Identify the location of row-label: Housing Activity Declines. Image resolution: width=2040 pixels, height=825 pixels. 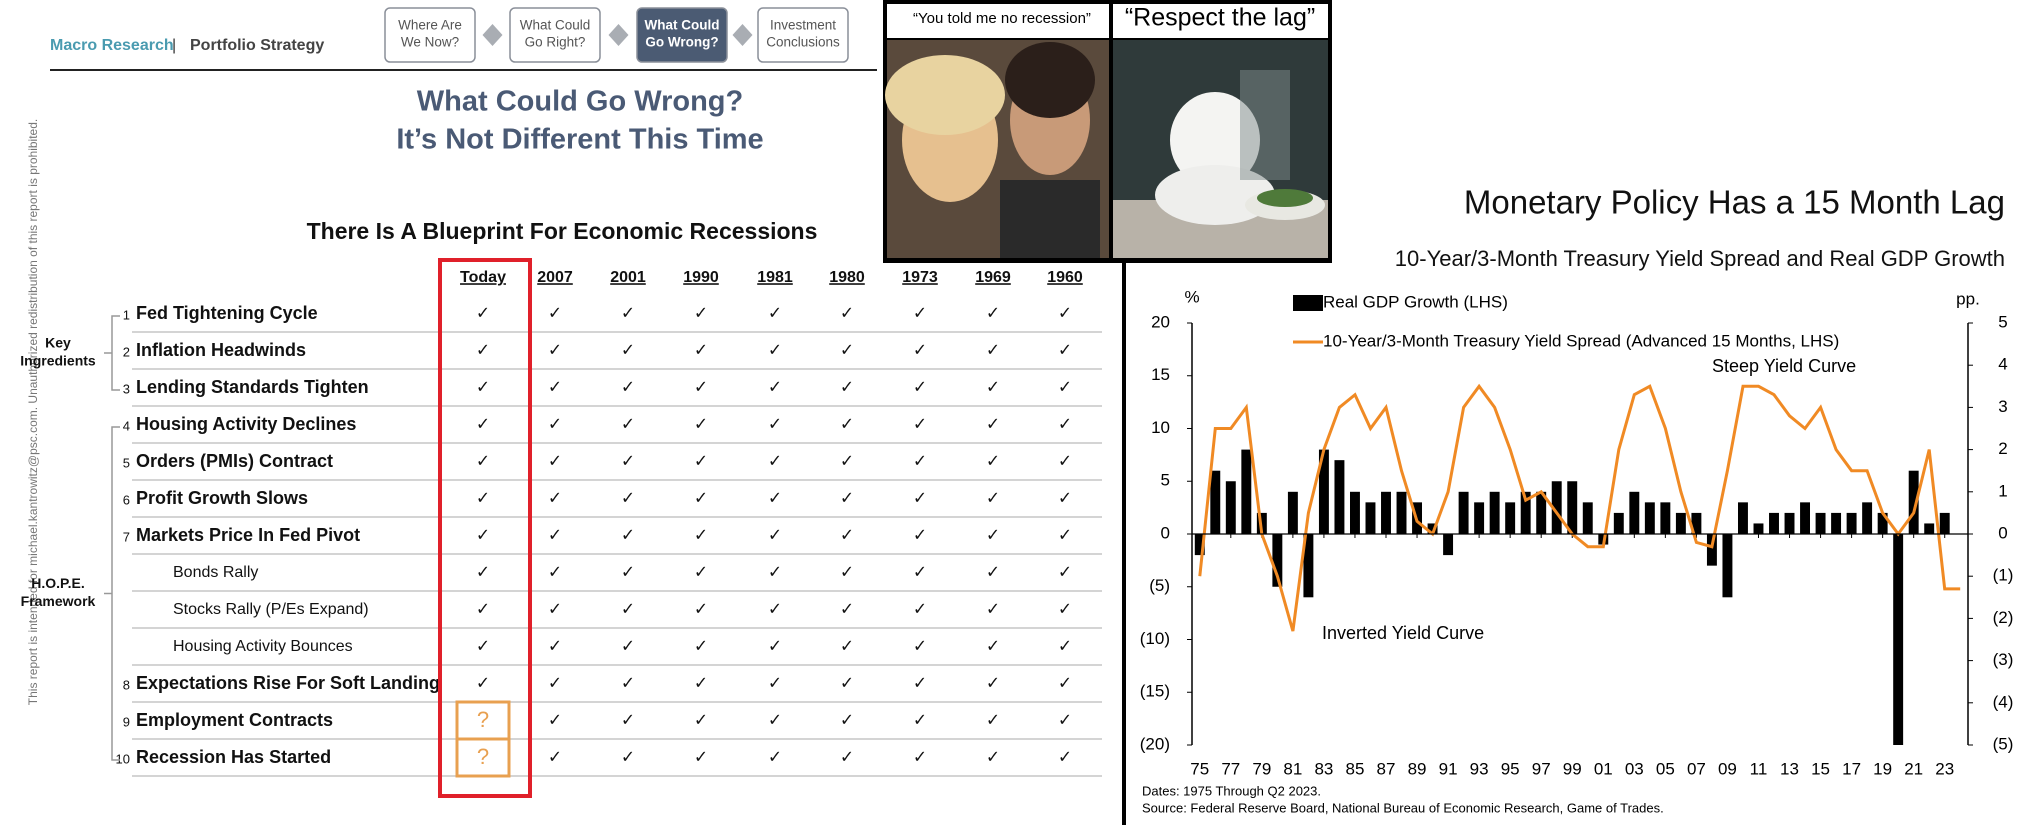
(246, 424).